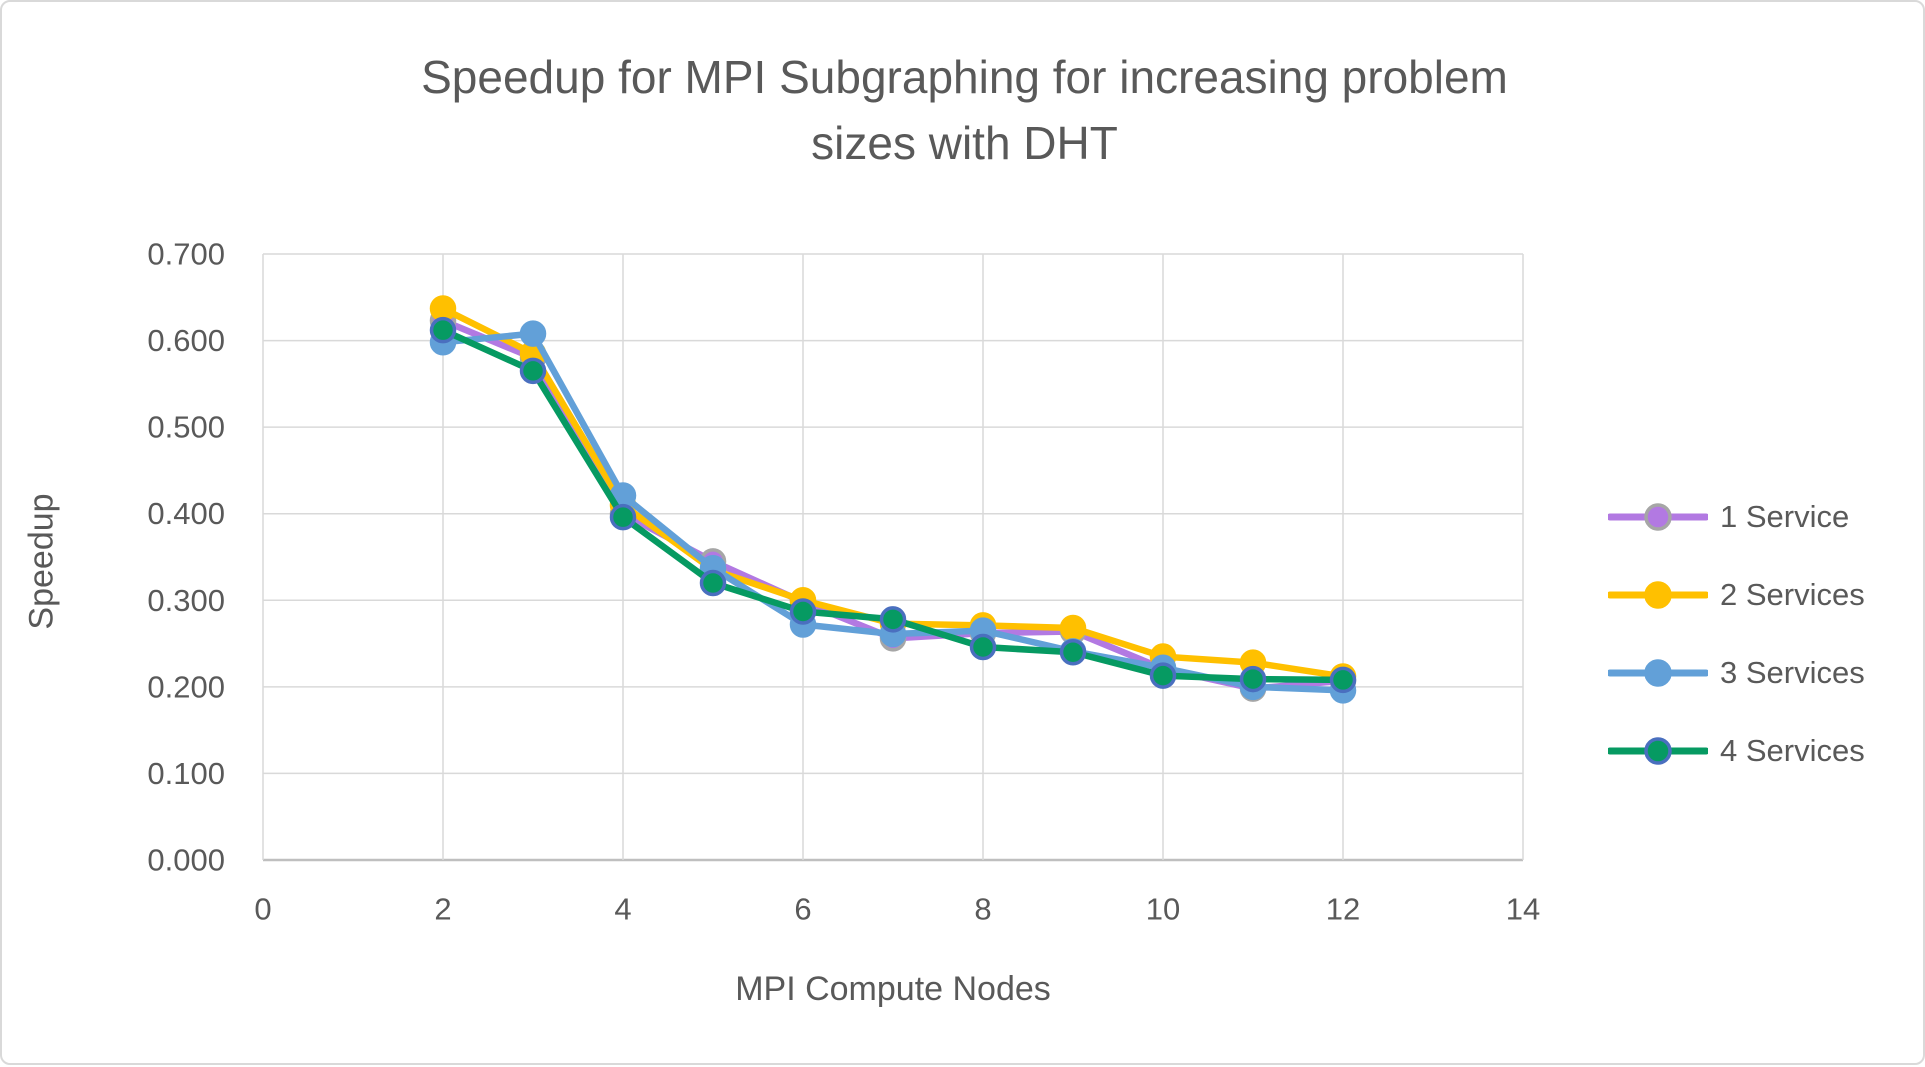  I want to click on legend-item-3: 3 Services, so click(1736, 673).